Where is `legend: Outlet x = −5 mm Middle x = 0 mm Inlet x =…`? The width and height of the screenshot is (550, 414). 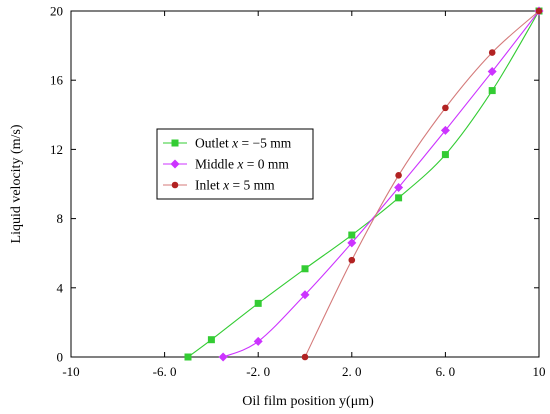
legend: Outlet x = −5 mm Middle x = 0 mm Inlet x =… is located at coordinates (235, 164).